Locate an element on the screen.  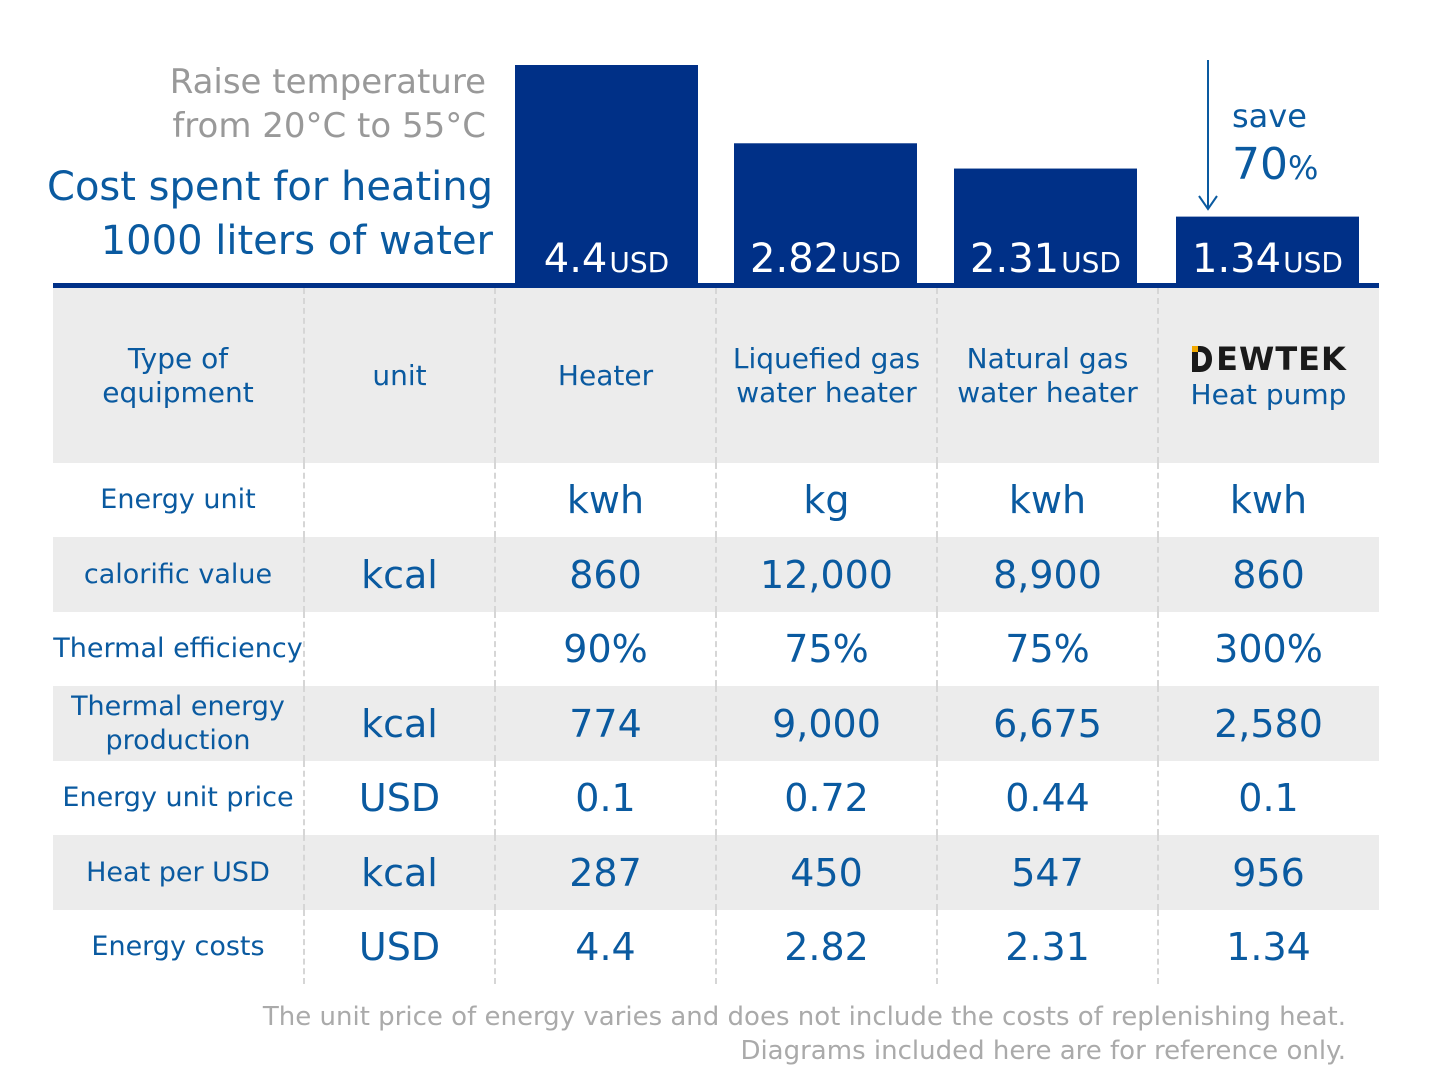
row-label-thermal-energy-production: Thermal energy production is located at coordinates (178, 723).